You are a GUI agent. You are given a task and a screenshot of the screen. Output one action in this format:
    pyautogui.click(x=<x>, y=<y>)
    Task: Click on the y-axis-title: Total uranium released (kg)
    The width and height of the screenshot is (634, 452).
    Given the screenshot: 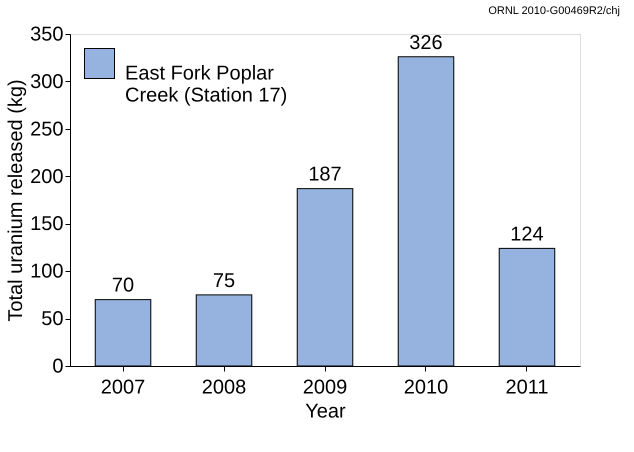 What is the action you would take?
    pyautogui.click(x=16, y=200)
    